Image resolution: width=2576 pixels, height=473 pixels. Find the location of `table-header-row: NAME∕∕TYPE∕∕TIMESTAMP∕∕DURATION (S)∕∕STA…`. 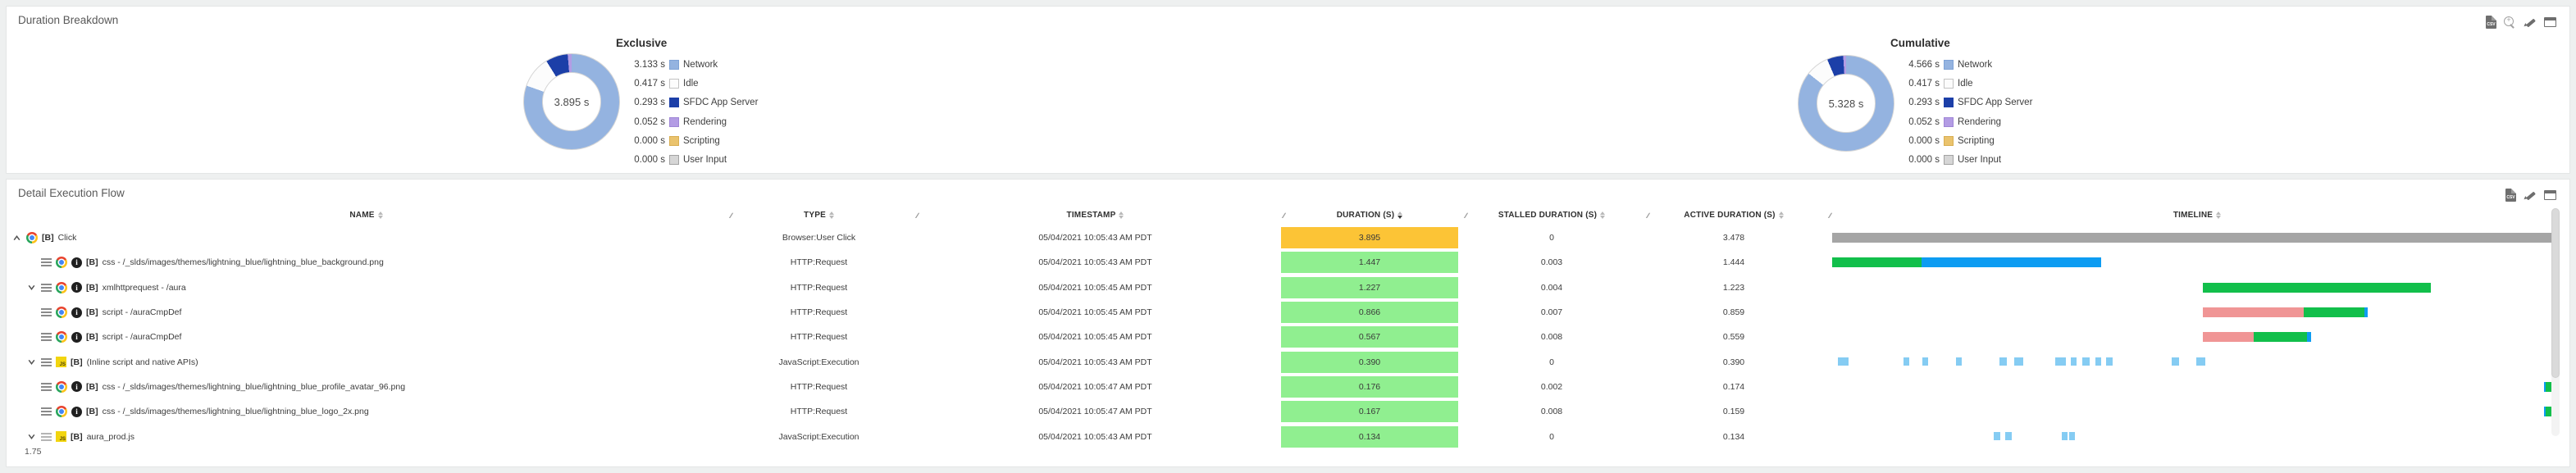

table-header-row: NAME∕∕TYPE∕∕TIMESTAMP∕∕DURATION (S)∕∕STA… is located at coordinates (1288, 214).